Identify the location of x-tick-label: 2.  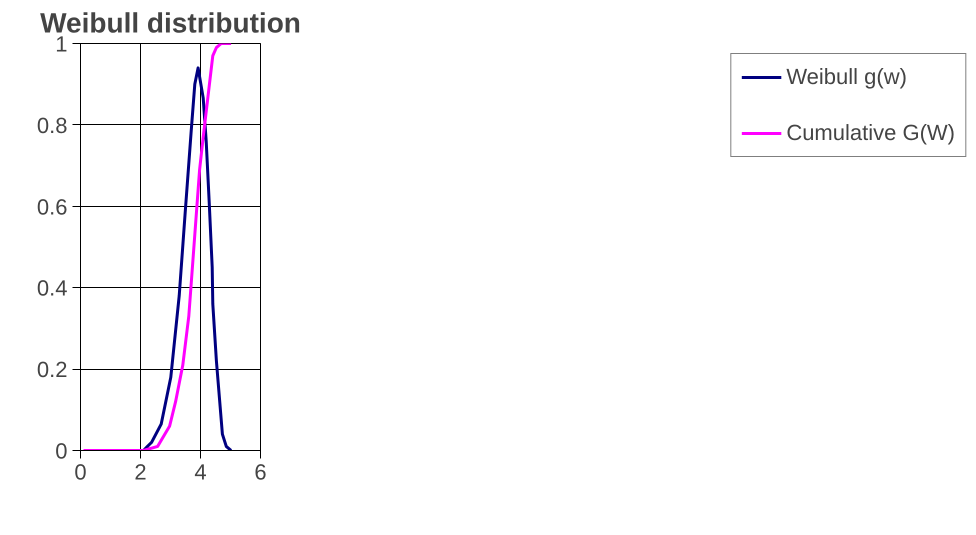
(140, 472).